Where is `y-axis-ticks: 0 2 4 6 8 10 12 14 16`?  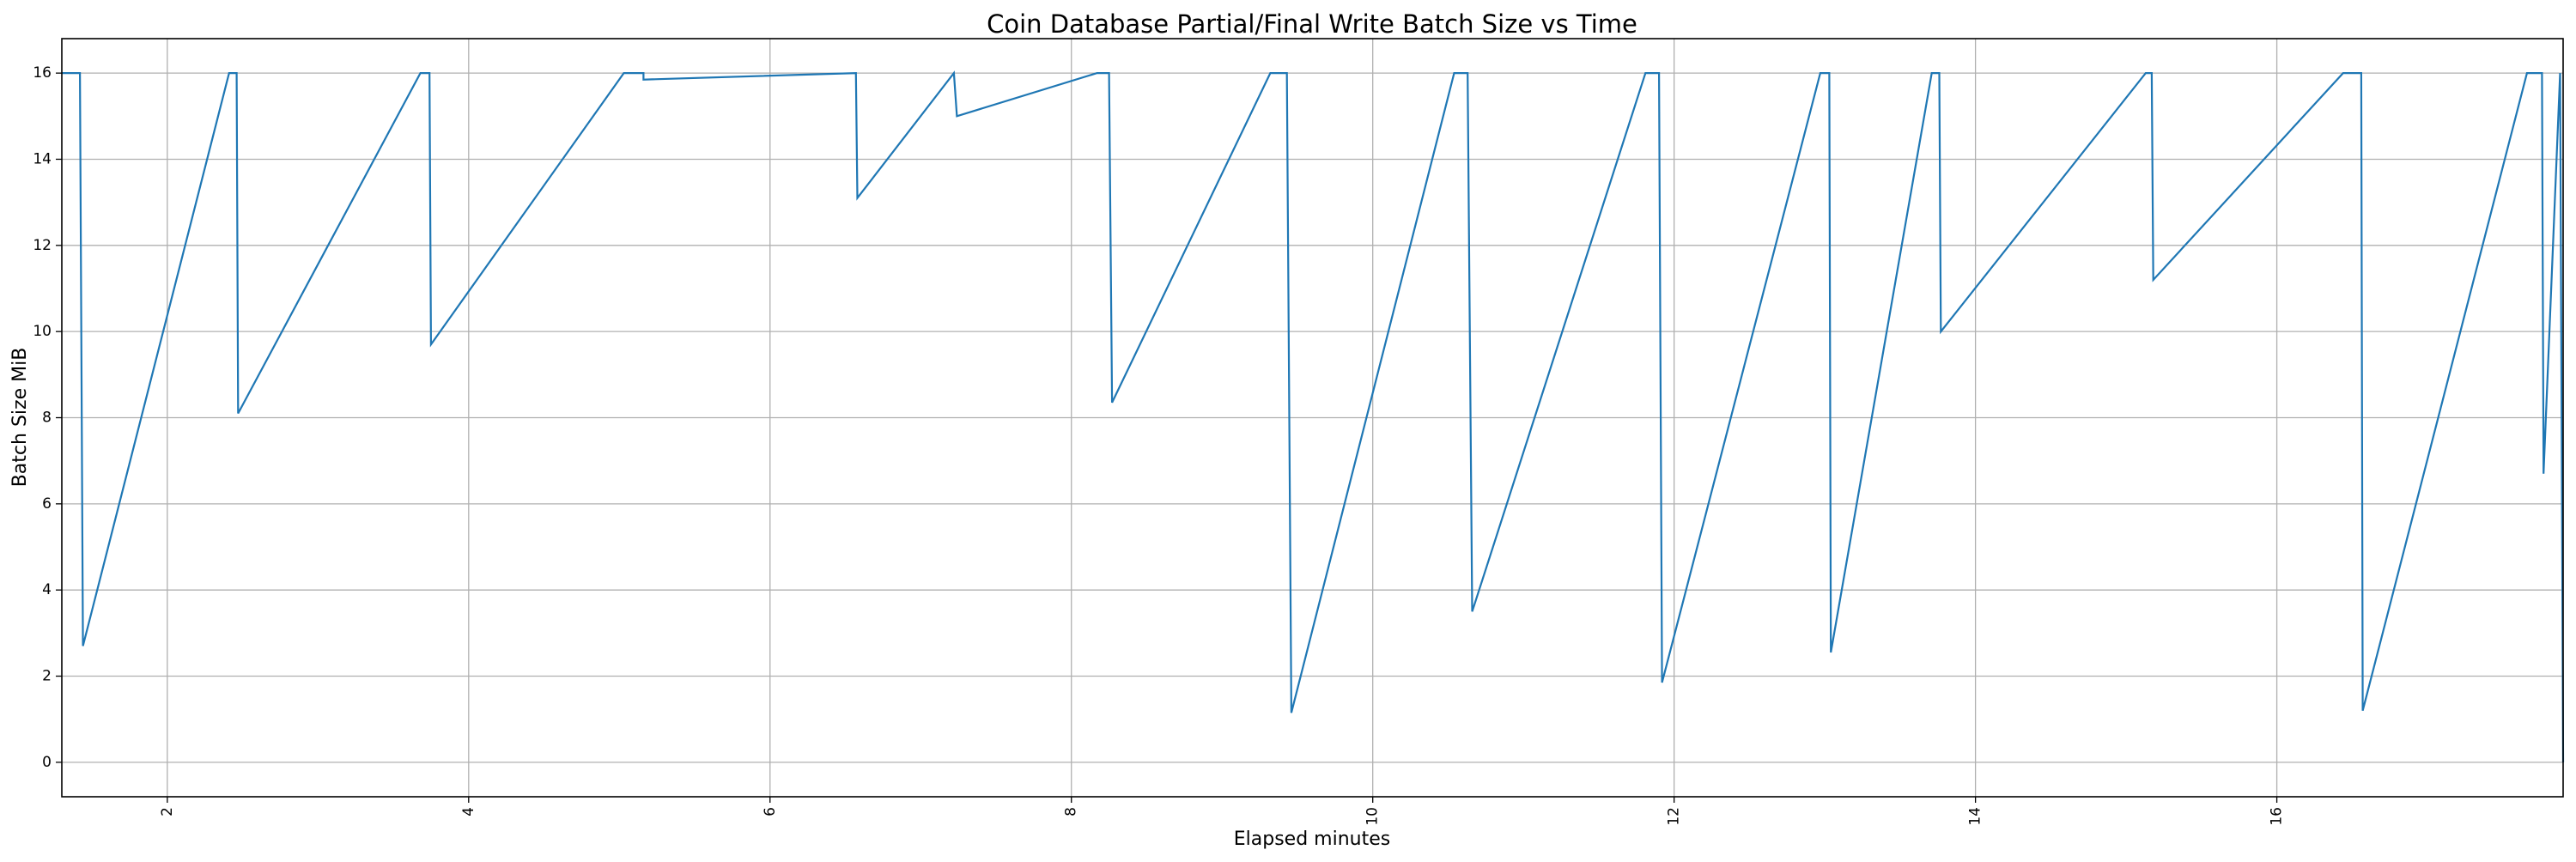
y-axis-ticks: 0 2 4 6 8 10 12 14 16 is located at coordinates (48, 417).